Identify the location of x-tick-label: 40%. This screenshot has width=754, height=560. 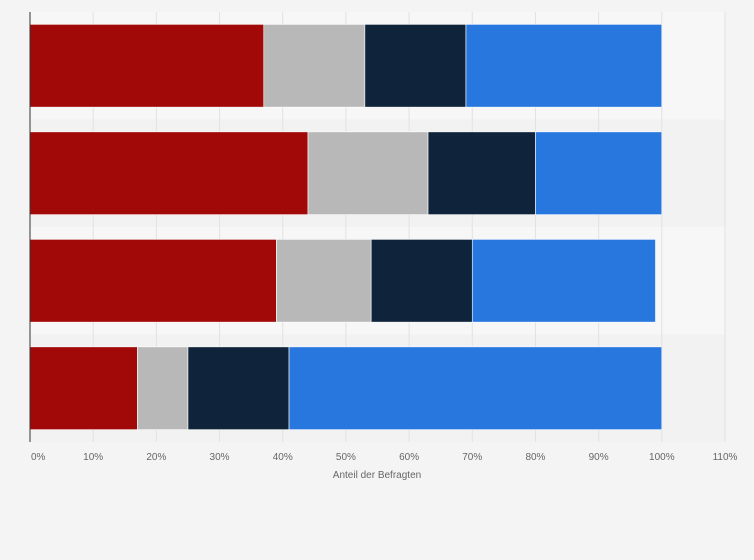
(283, 457).